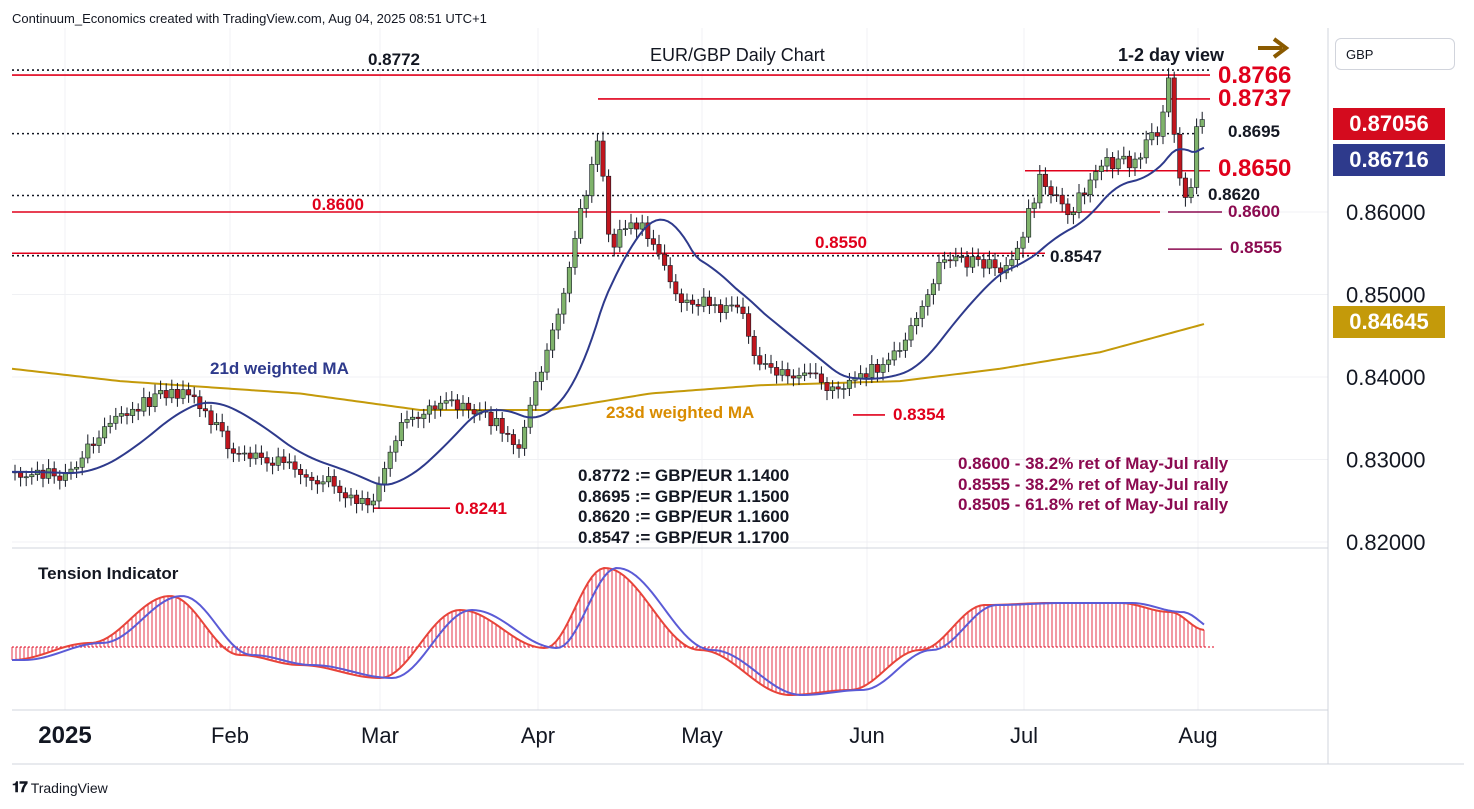  Describe the element at coordinates (1093, 484) in the screenshot. I see `retracement-row: 0.8555 - 38.2% ret of May-Jul rally` at that location.